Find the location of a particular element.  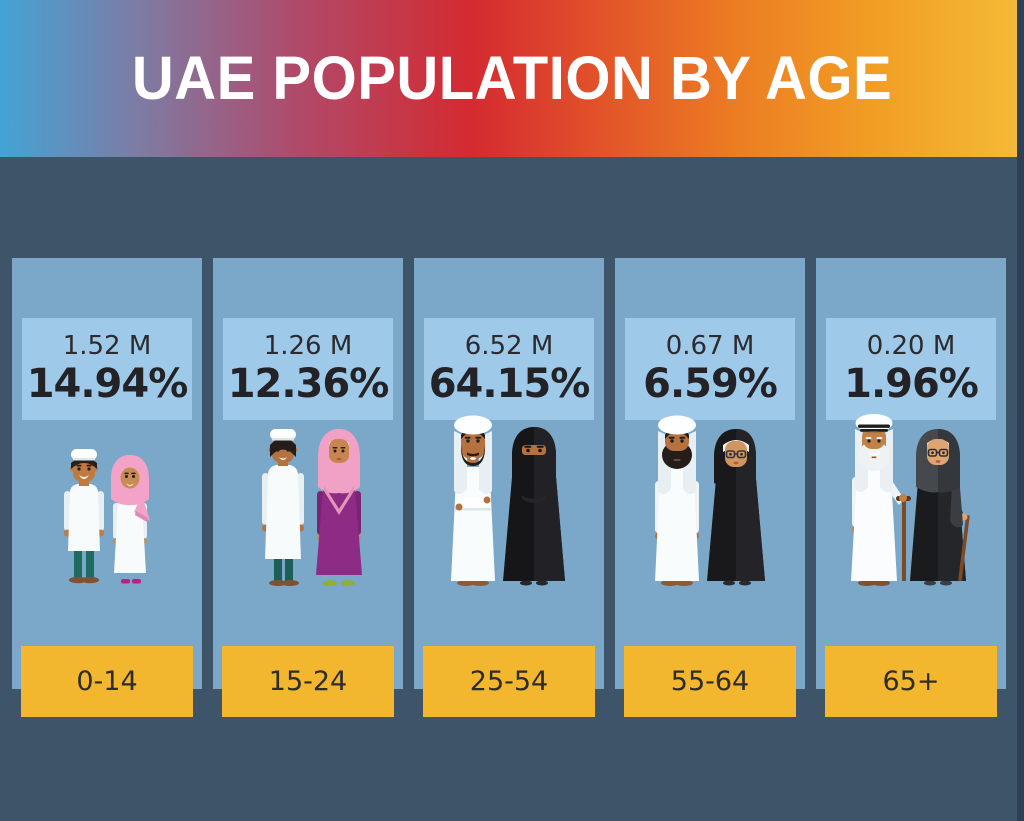

age-group-panel: 0.20 M 1.96% is located at coordinates (911, 473).